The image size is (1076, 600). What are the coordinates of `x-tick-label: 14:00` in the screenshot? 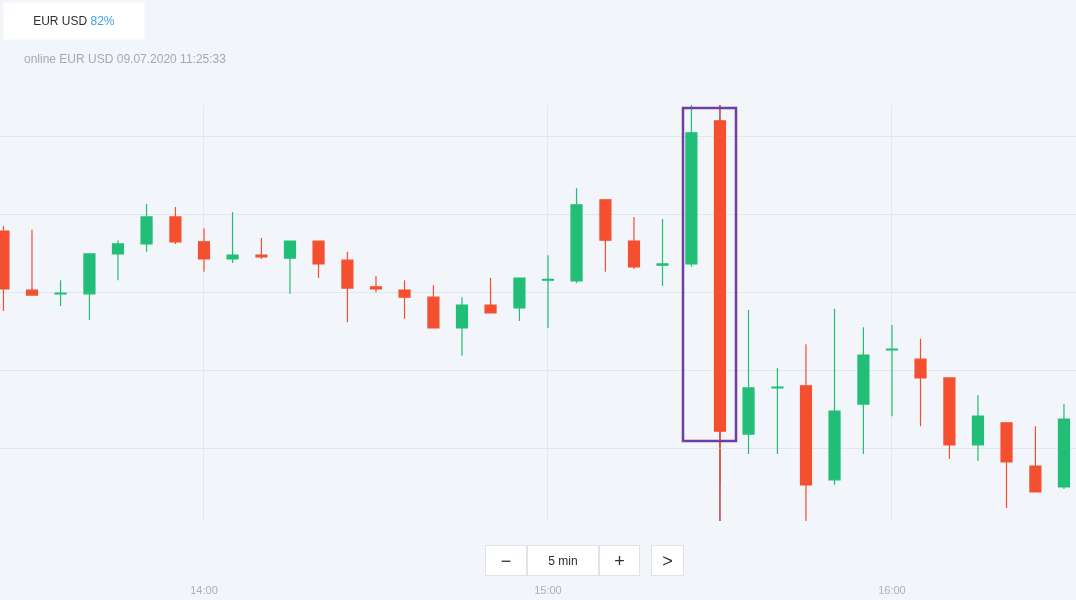 It's located at (204, 590).